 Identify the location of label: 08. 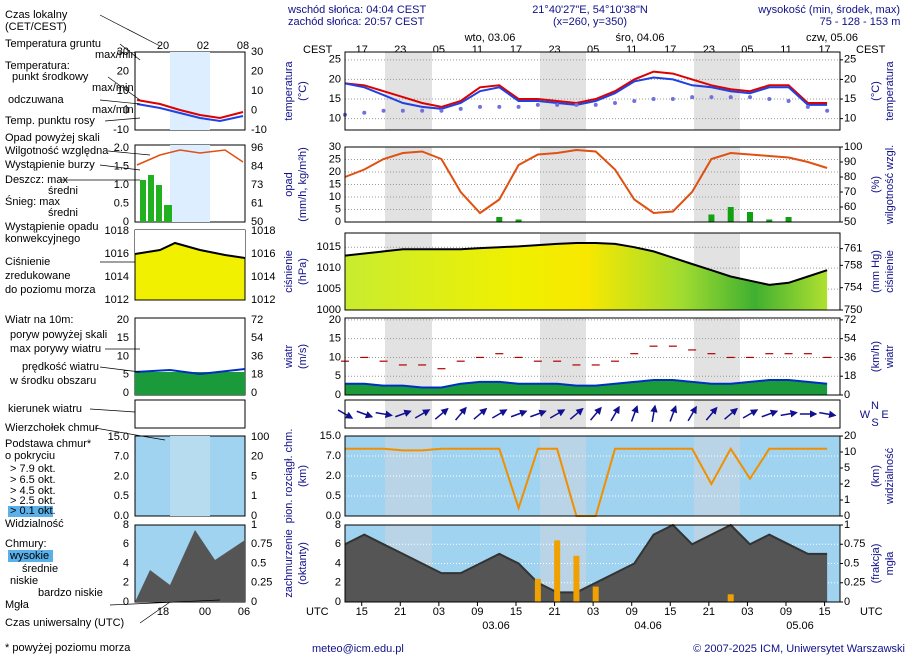
(243, 46).